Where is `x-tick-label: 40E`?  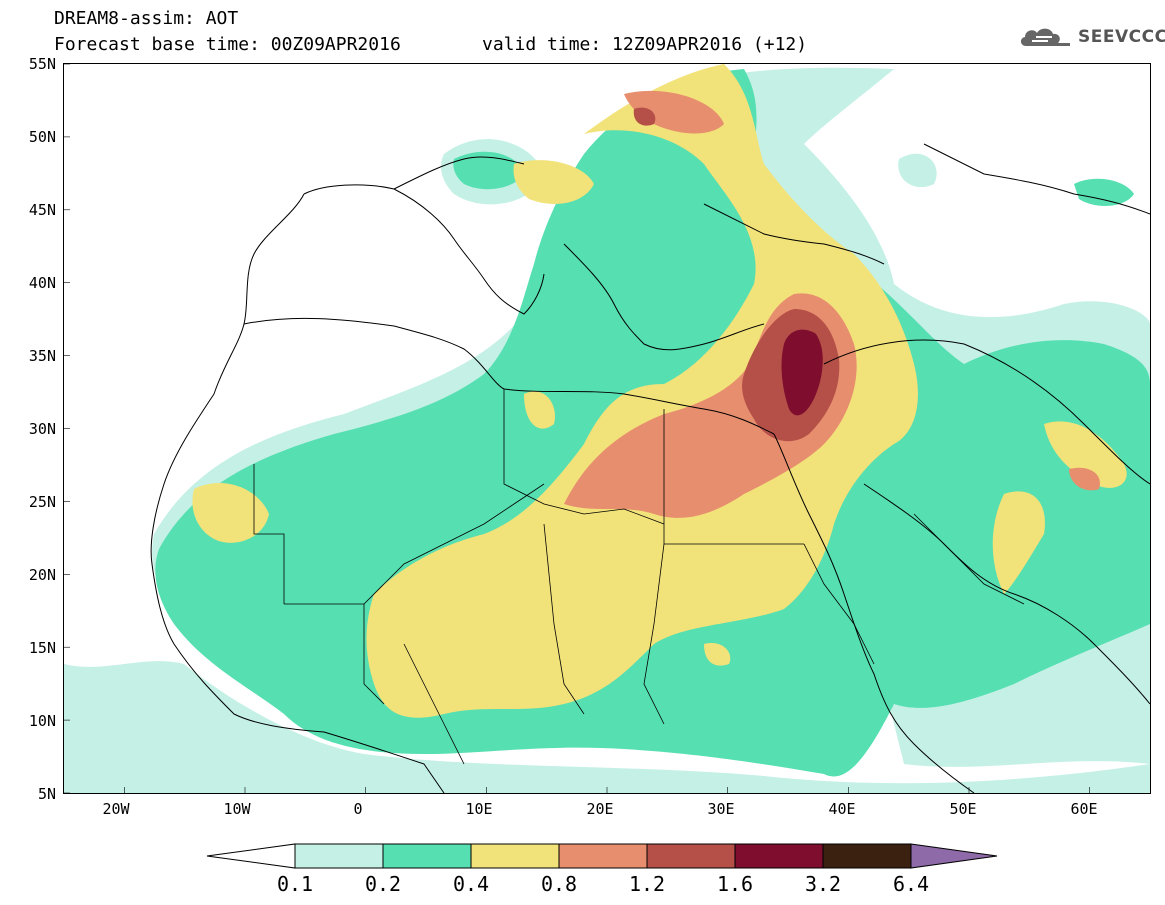
x-tick-label: 40E is located at coordinates (842, 809).